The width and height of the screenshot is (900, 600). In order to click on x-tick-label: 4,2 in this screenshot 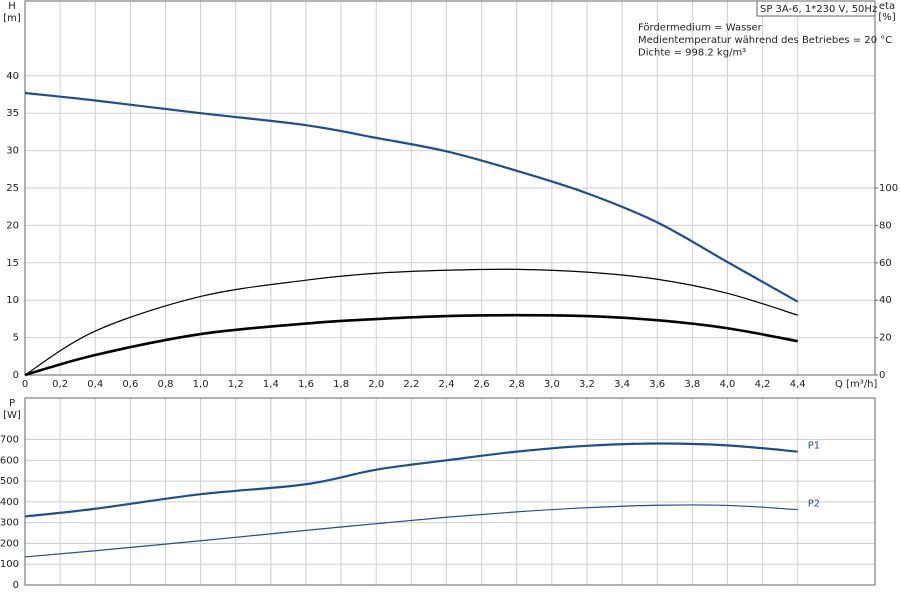, I will do `click(763, 384)`.